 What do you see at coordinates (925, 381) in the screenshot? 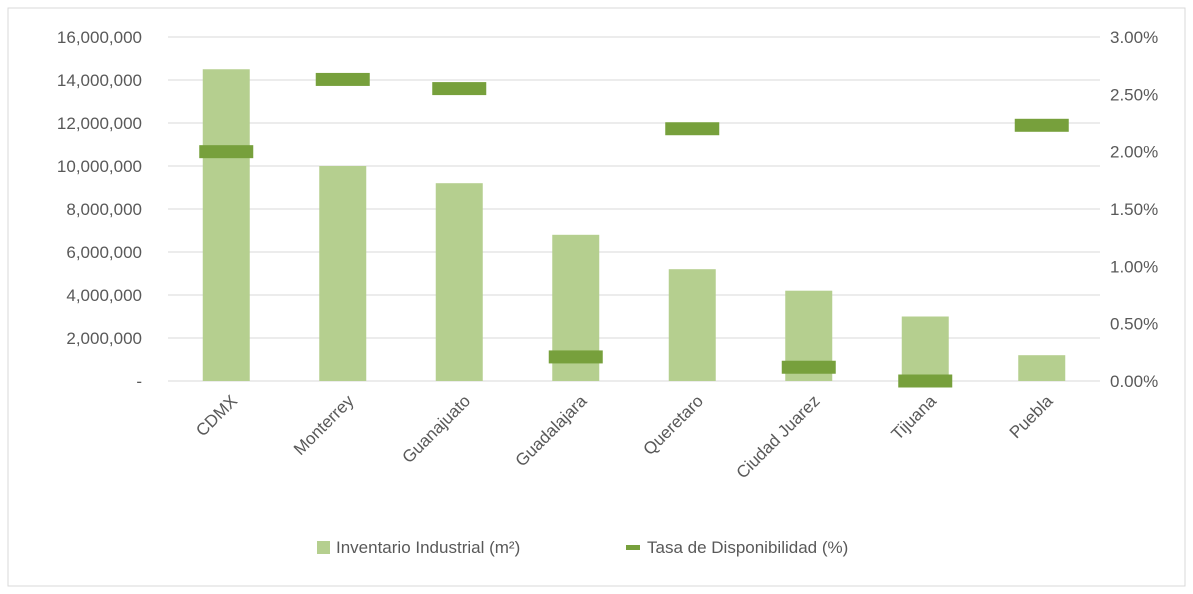
I see `marker-tijuana` at bounding box center [925, 381].